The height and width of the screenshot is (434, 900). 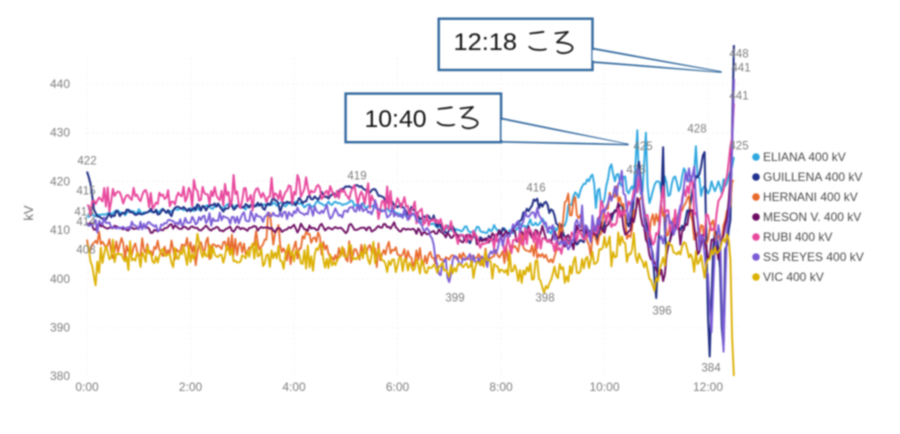 What do you see at coordinates (60, 230) in the screenshot?
I see `svg-text: 410` at bounding box center [60, 230].